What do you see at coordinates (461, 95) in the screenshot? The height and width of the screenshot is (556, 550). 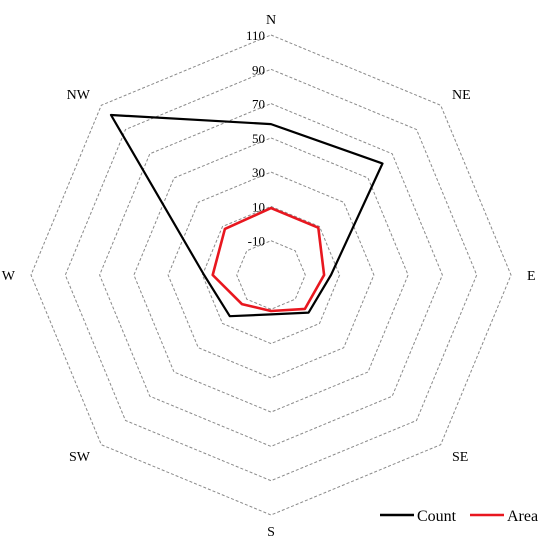 I see `direction-label-ne: NE` at bounding box center [461, 95].